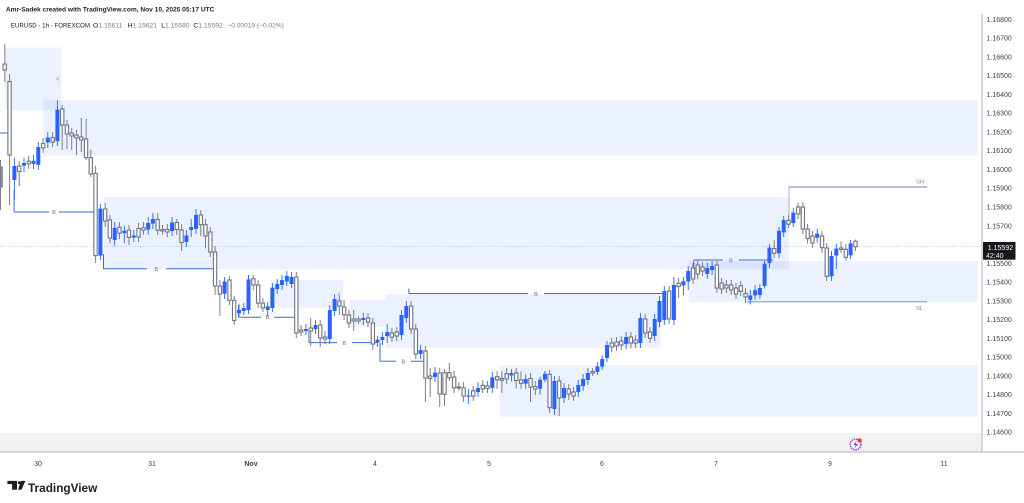  Describe the element at coordinates (489, 464) in the screenshot. I see `svg-text: 5` at that location.